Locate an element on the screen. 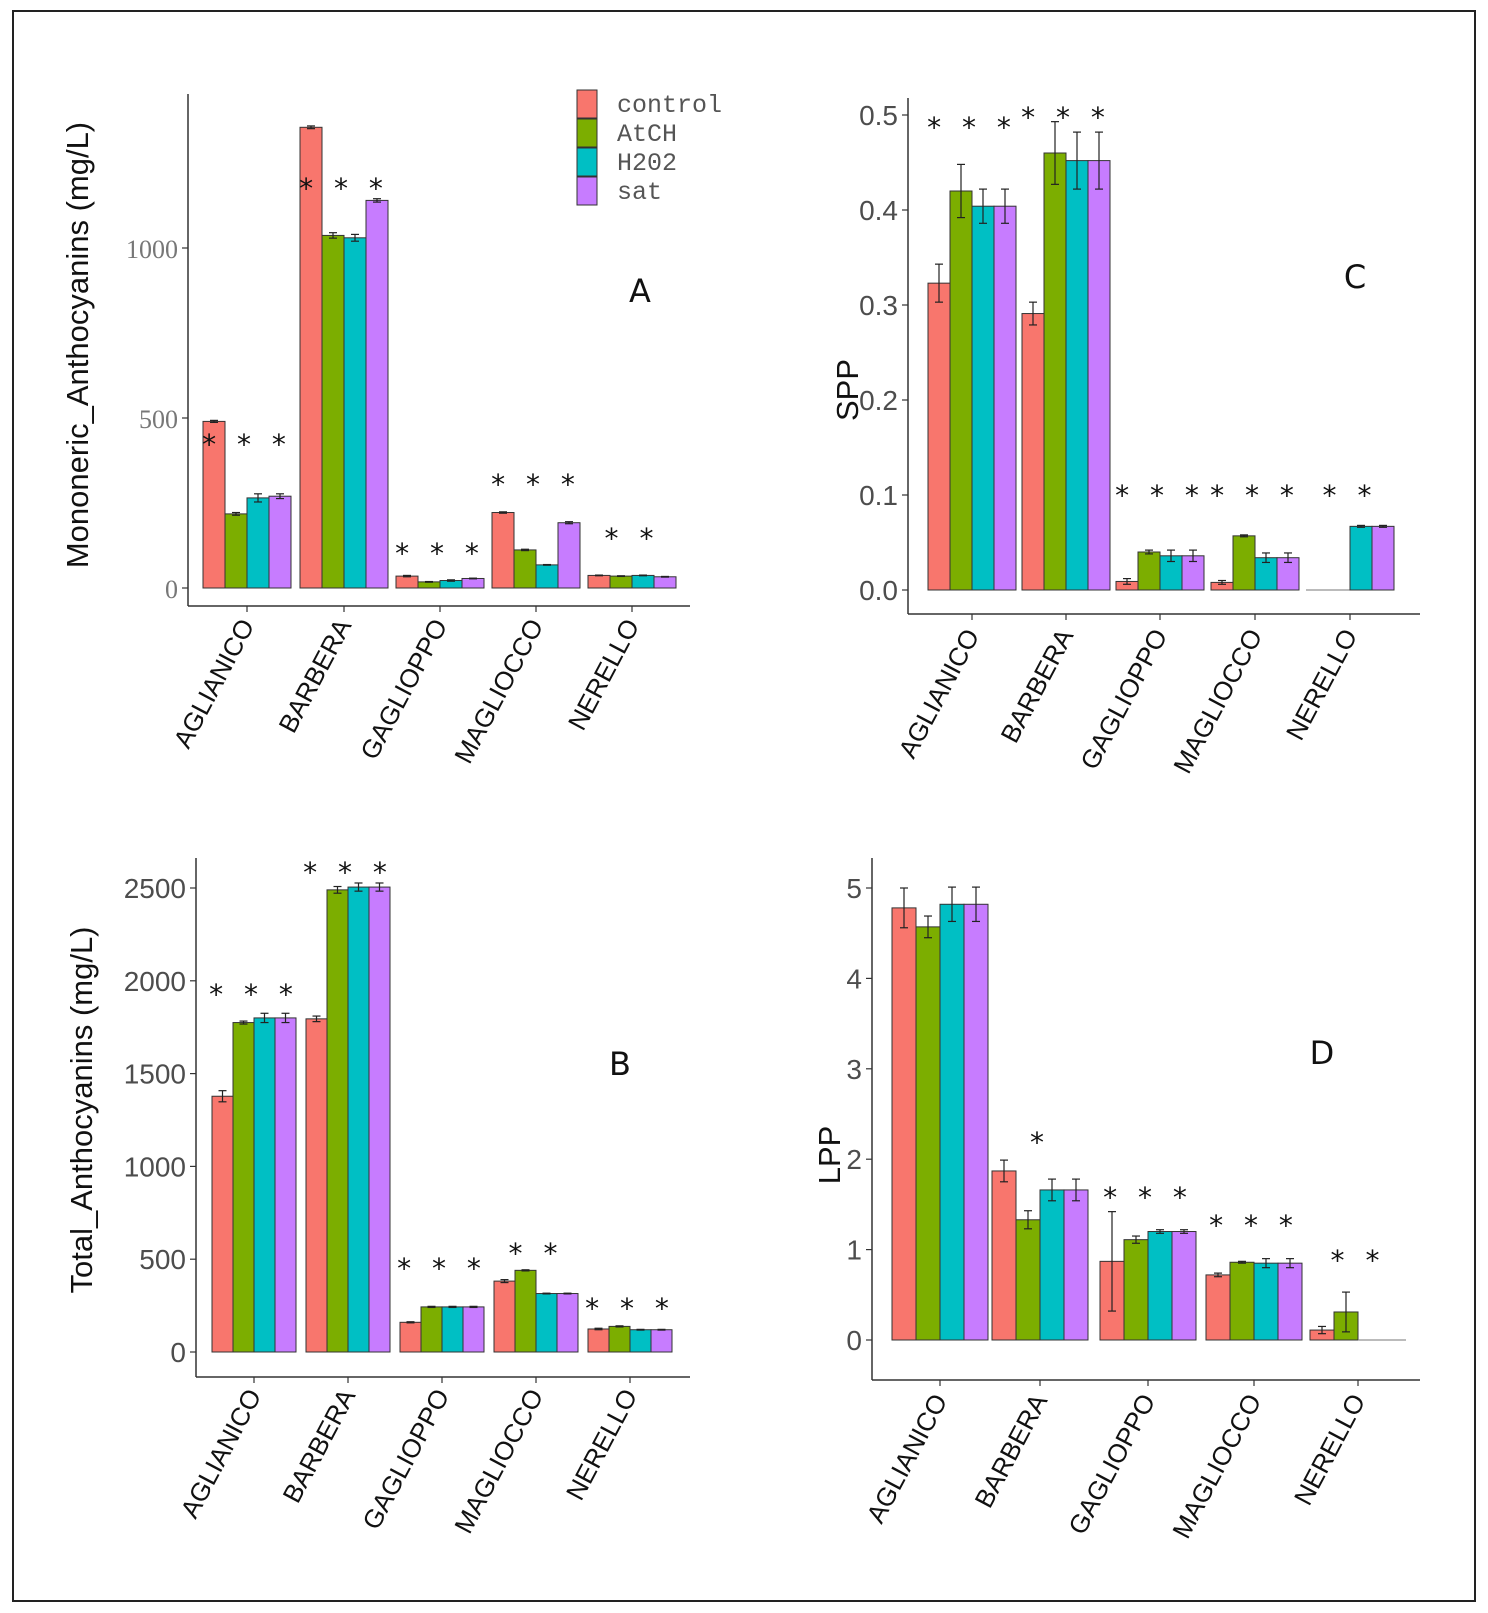 Image resolution: width=1488 pixels, height=1613 pixels. panel-letter: B is located at coordinates (620, 1064).